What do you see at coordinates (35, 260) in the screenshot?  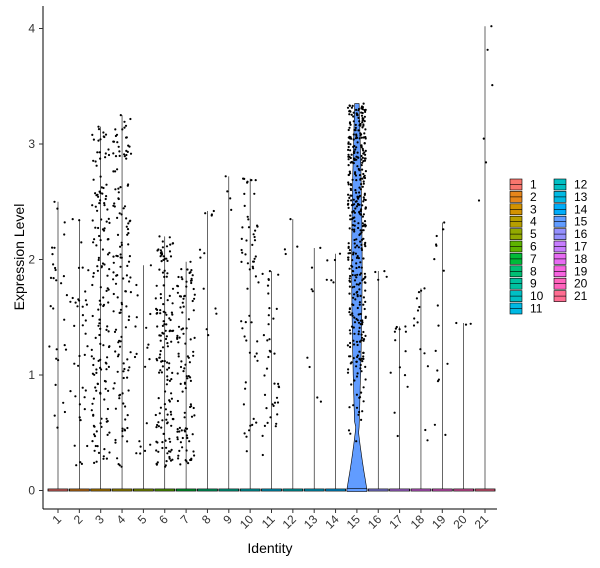 I see `y-axis-ticks: 0 1 2 3 4` at bounding box center [35, 260].